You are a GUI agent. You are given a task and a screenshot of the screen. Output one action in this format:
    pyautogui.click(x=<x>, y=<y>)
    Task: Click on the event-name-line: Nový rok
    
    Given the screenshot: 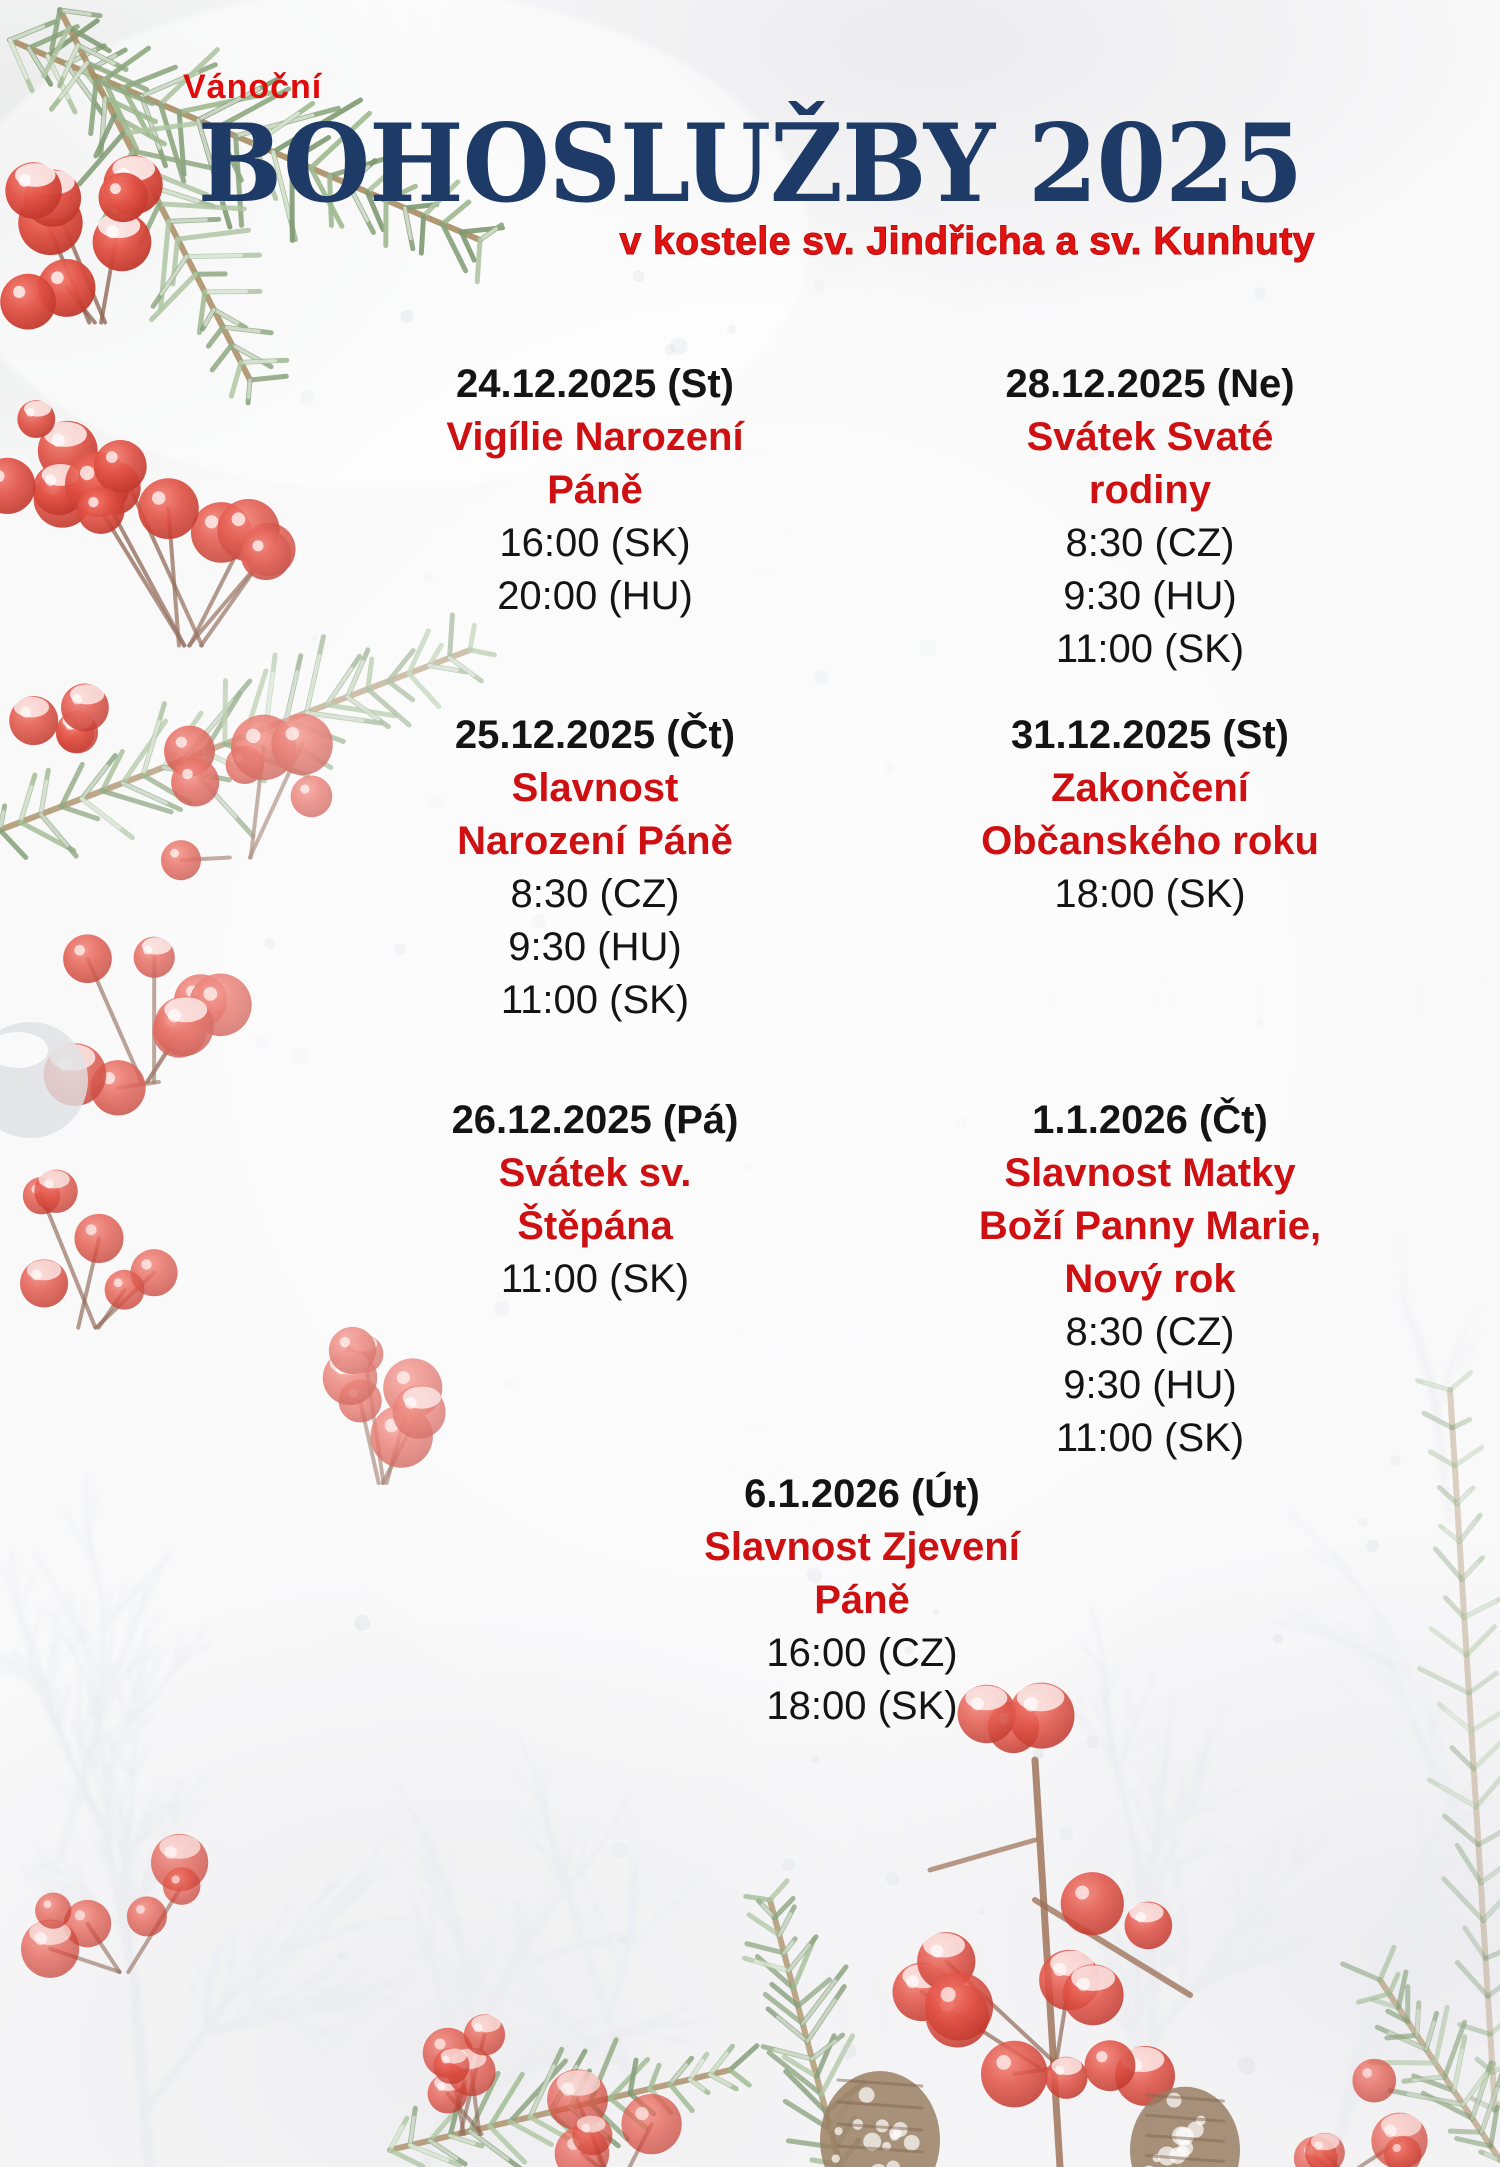 What is the action you would take?
    pyautogui.click(x=1150, y=1279)
    